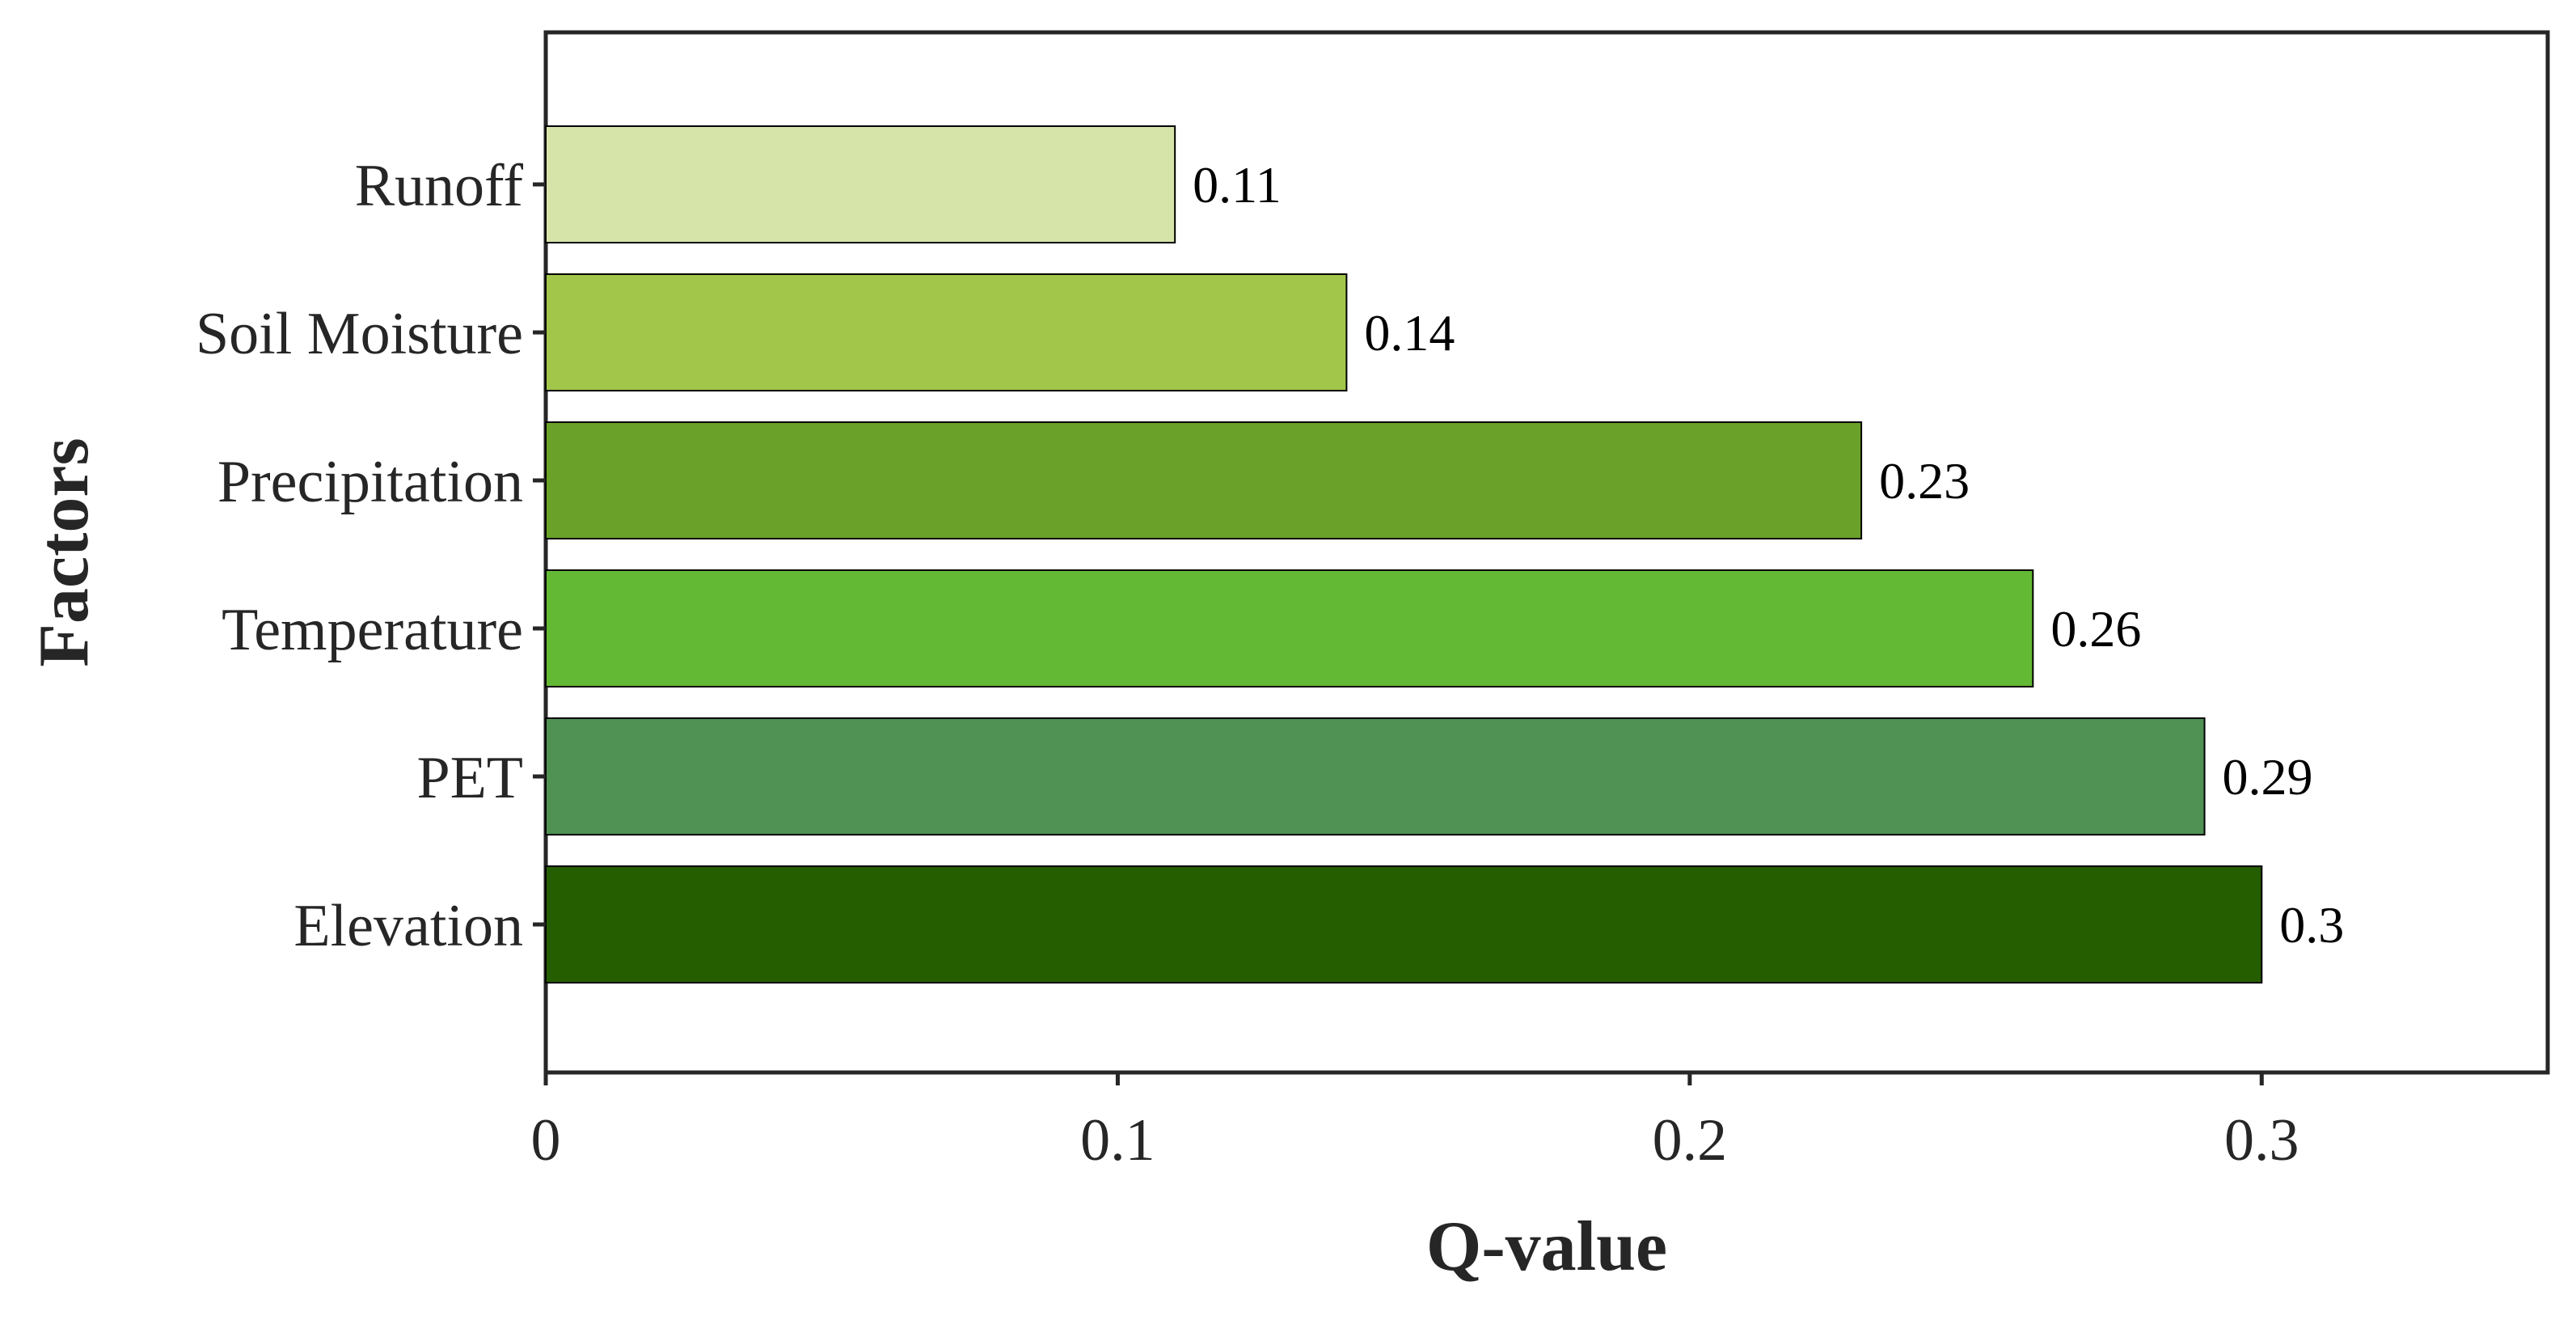  I want to click on y-tick-label: PET, so click(469, 778).